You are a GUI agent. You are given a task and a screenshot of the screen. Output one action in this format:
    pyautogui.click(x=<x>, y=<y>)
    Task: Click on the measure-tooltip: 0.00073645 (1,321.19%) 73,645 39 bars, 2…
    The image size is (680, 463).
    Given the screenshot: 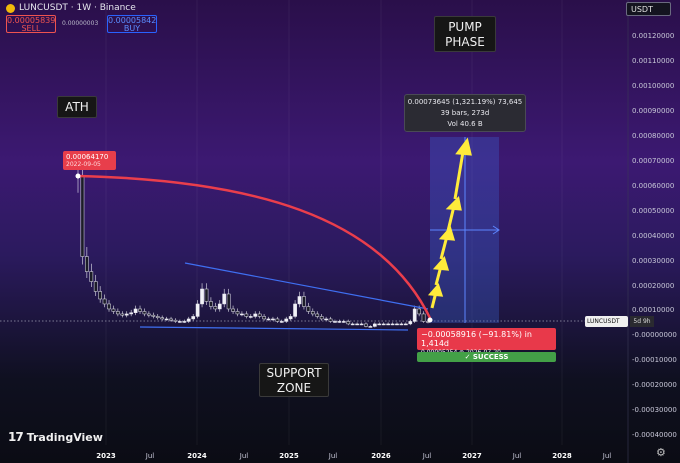 What is the action you would take?
    pyautogui.click(x=465, y=113)
    